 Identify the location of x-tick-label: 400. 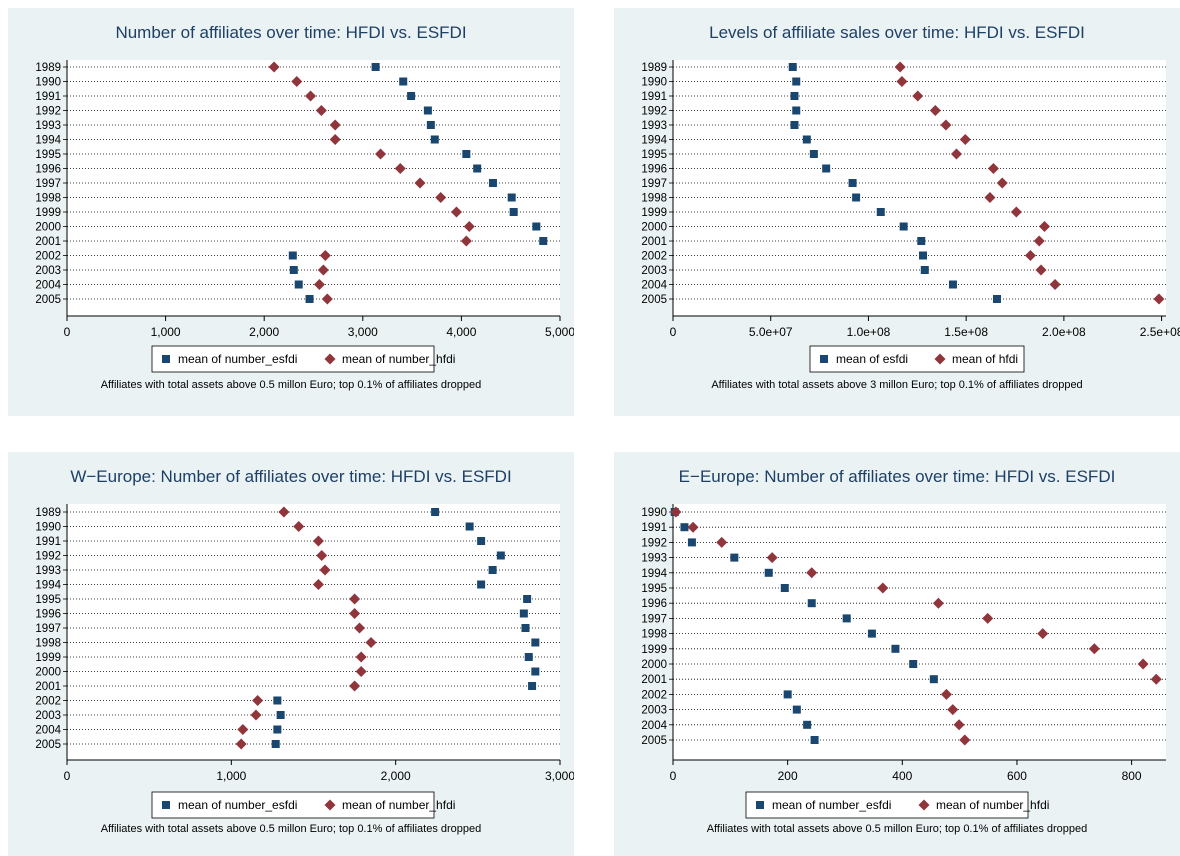
(902, 776).